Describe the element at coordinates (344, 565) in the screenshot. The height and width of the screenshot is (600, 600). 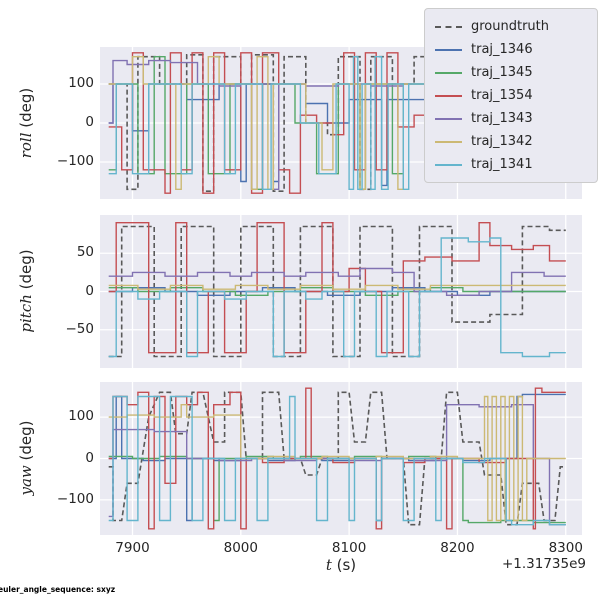
I see `x-axis-label-unit: (s)` at that location.